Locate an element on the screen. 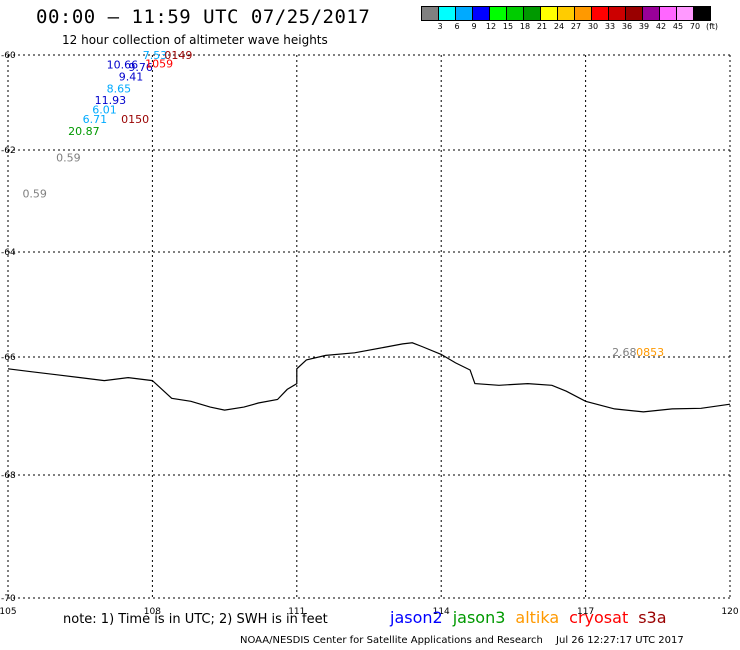 The height and width of the screenshot is (650, 740). wave-height-label: 7.53 is located at coordinates (155, 55).